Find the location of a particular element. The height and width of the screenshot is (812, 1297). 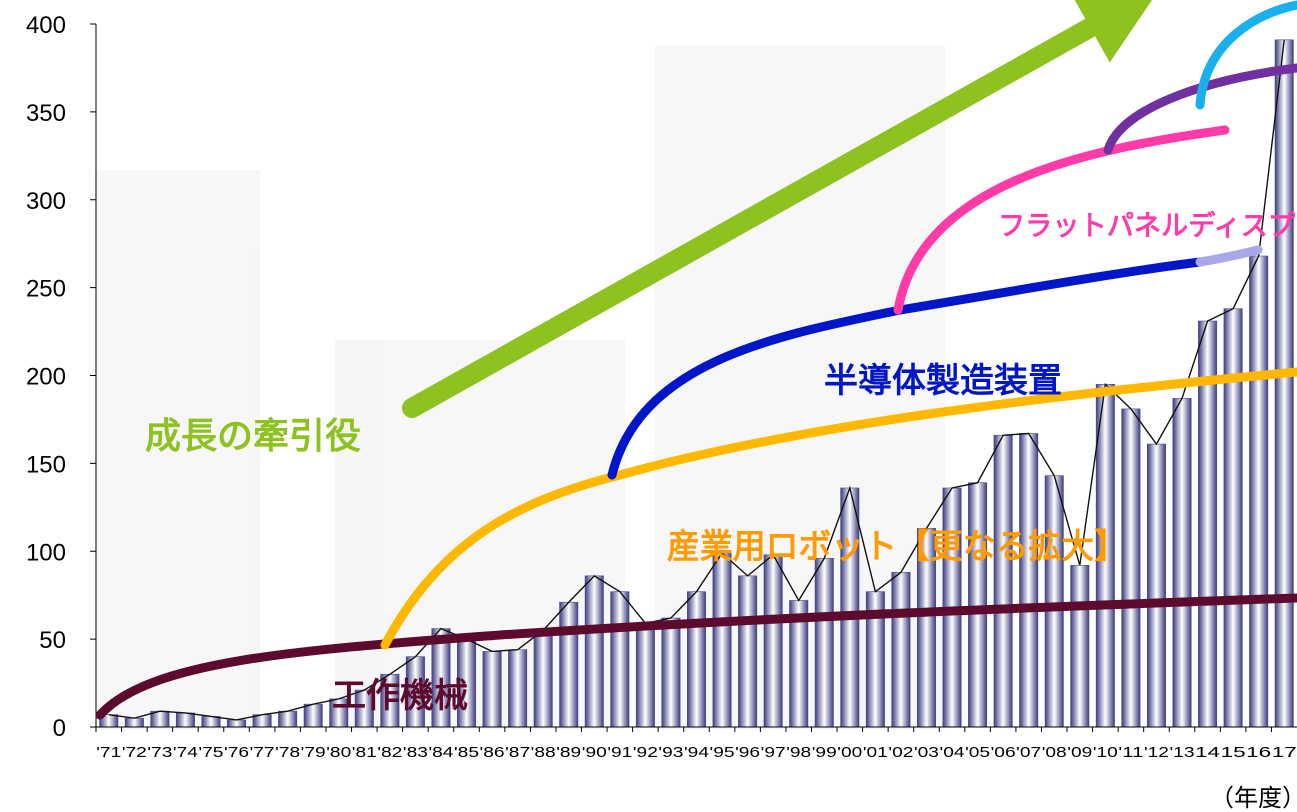

x-tick-label: '78 is located at coordinates (287, 752).